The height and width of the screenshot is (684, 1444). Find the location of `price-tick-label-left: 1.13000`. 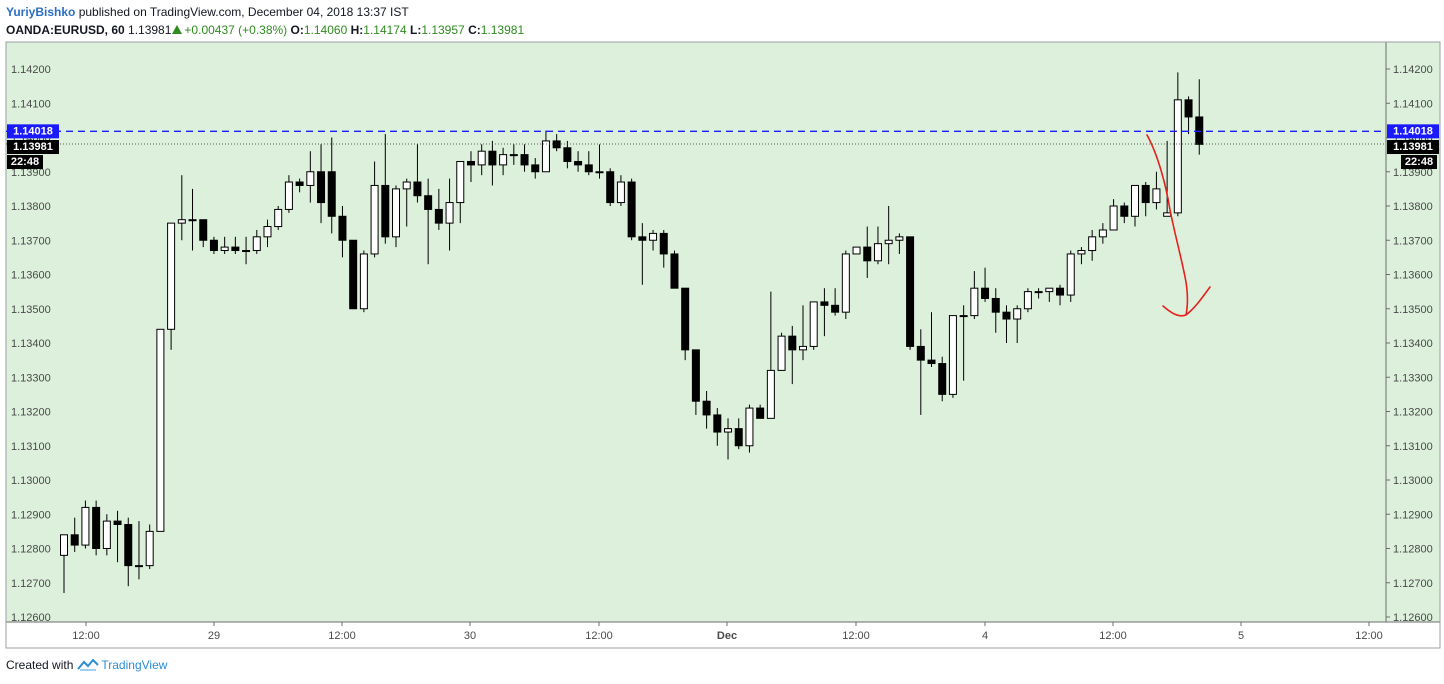

price-tick-label-left: 1.13000 is located at coordinates (31, 481).